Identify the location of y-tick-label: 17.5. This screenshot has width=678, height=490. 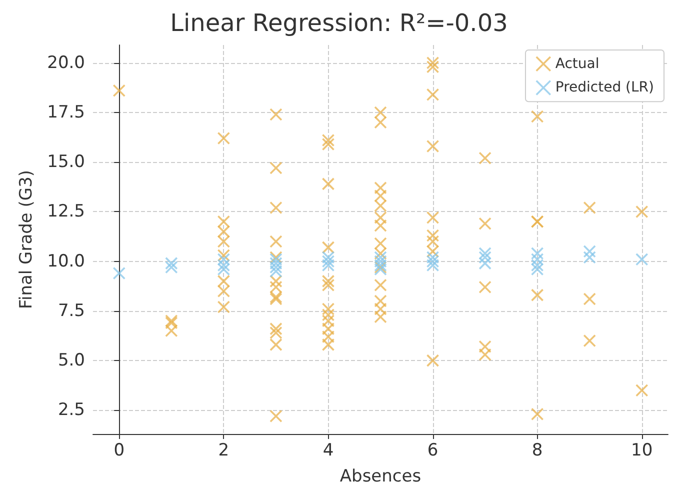
(66, 112).